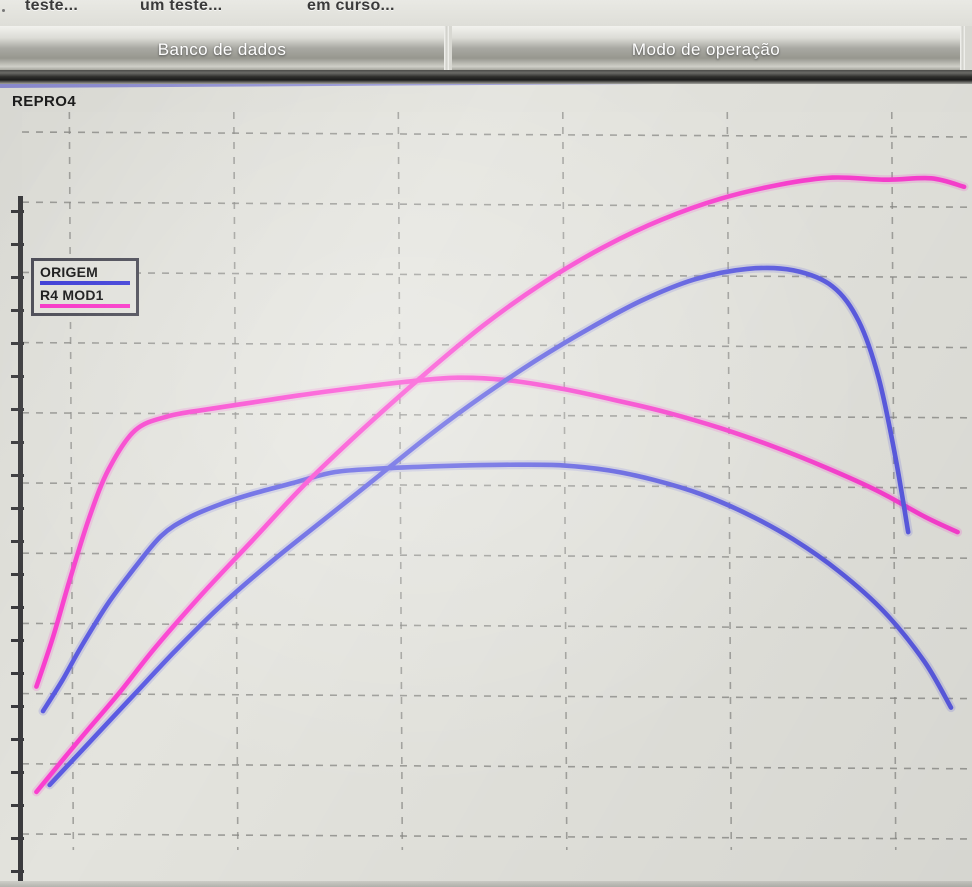  Describe the element at coordinates (72, 295) in the screenshot. I see `legend-label-r4mod1: R4 MOD1` at that location.